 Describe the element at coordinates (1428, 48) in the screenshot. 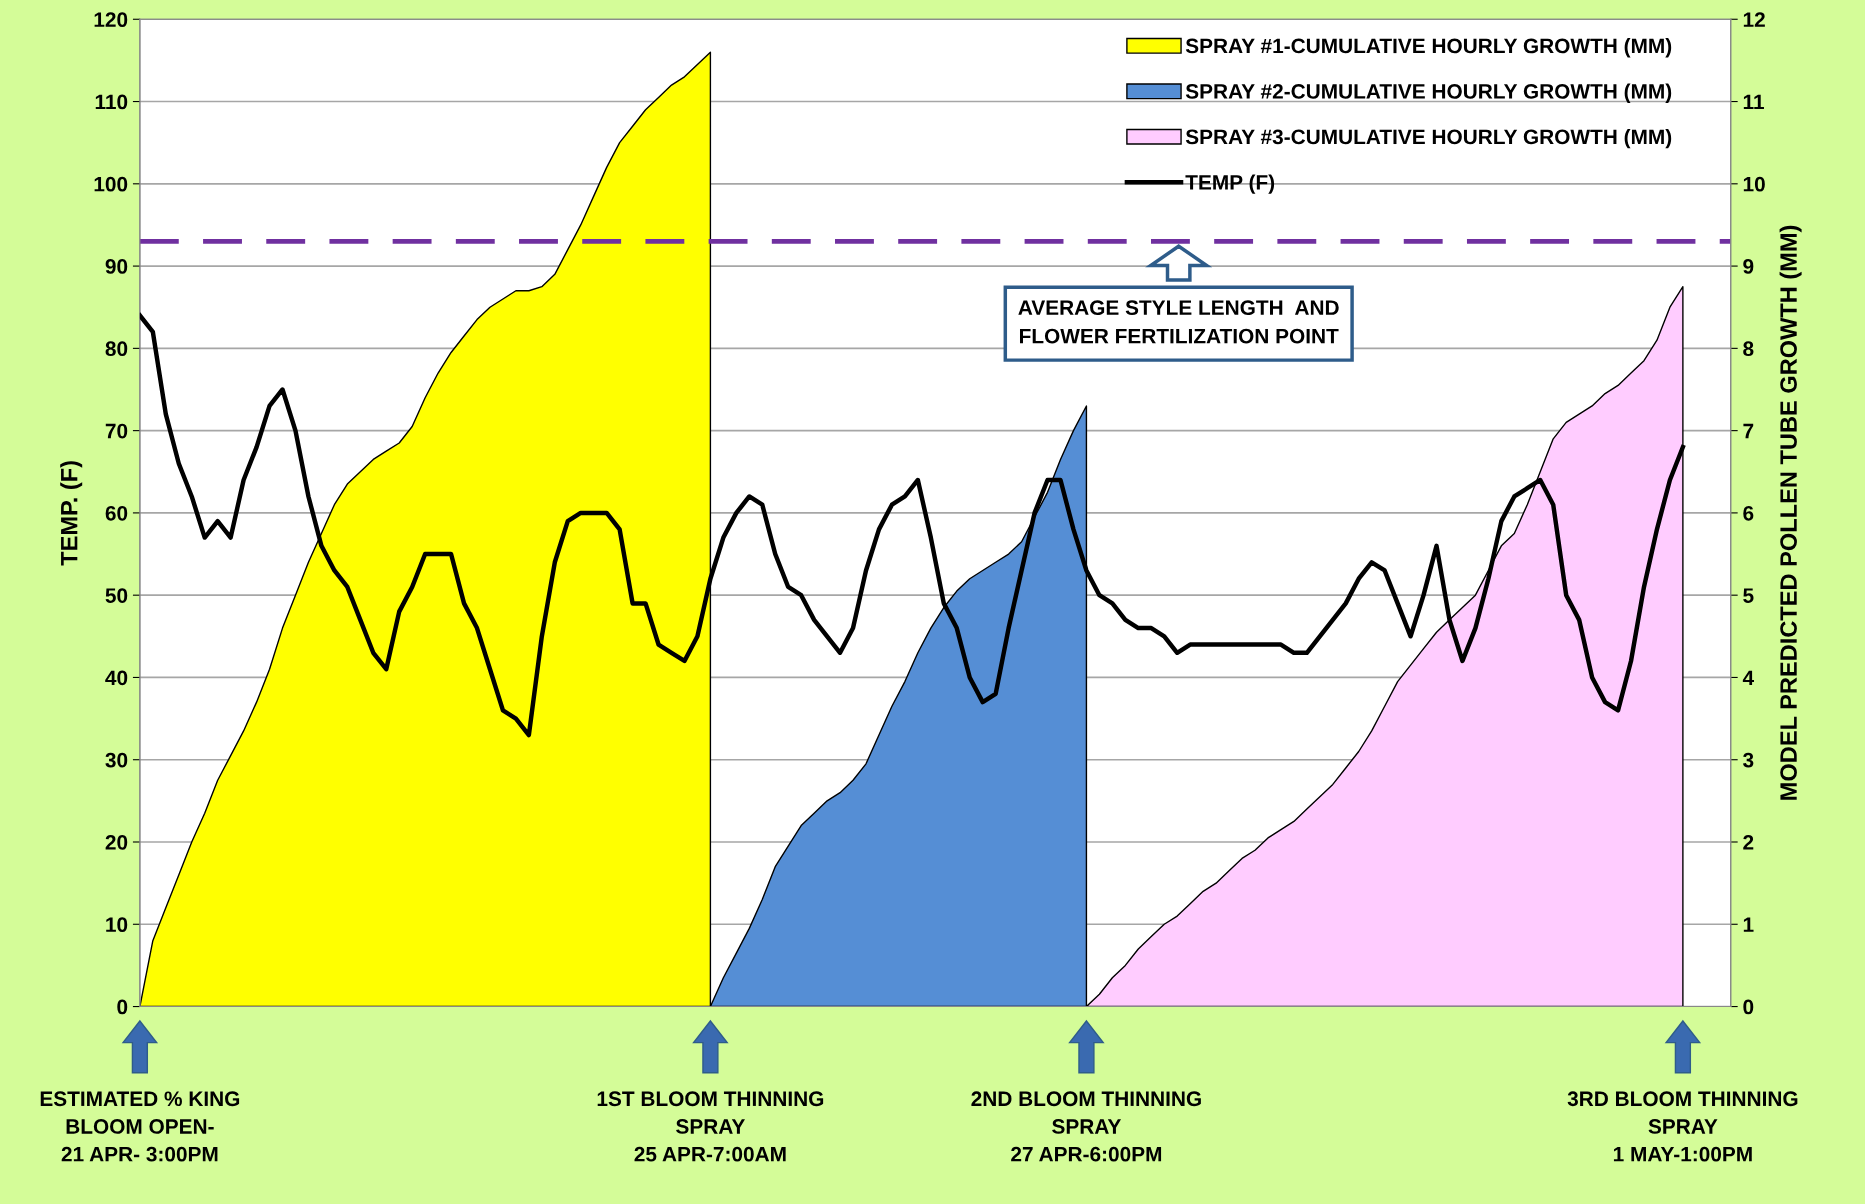

I see `legend-label: SPRAY #1-CUMULATIVE HOURLY GROWTH (MM)` at that location.